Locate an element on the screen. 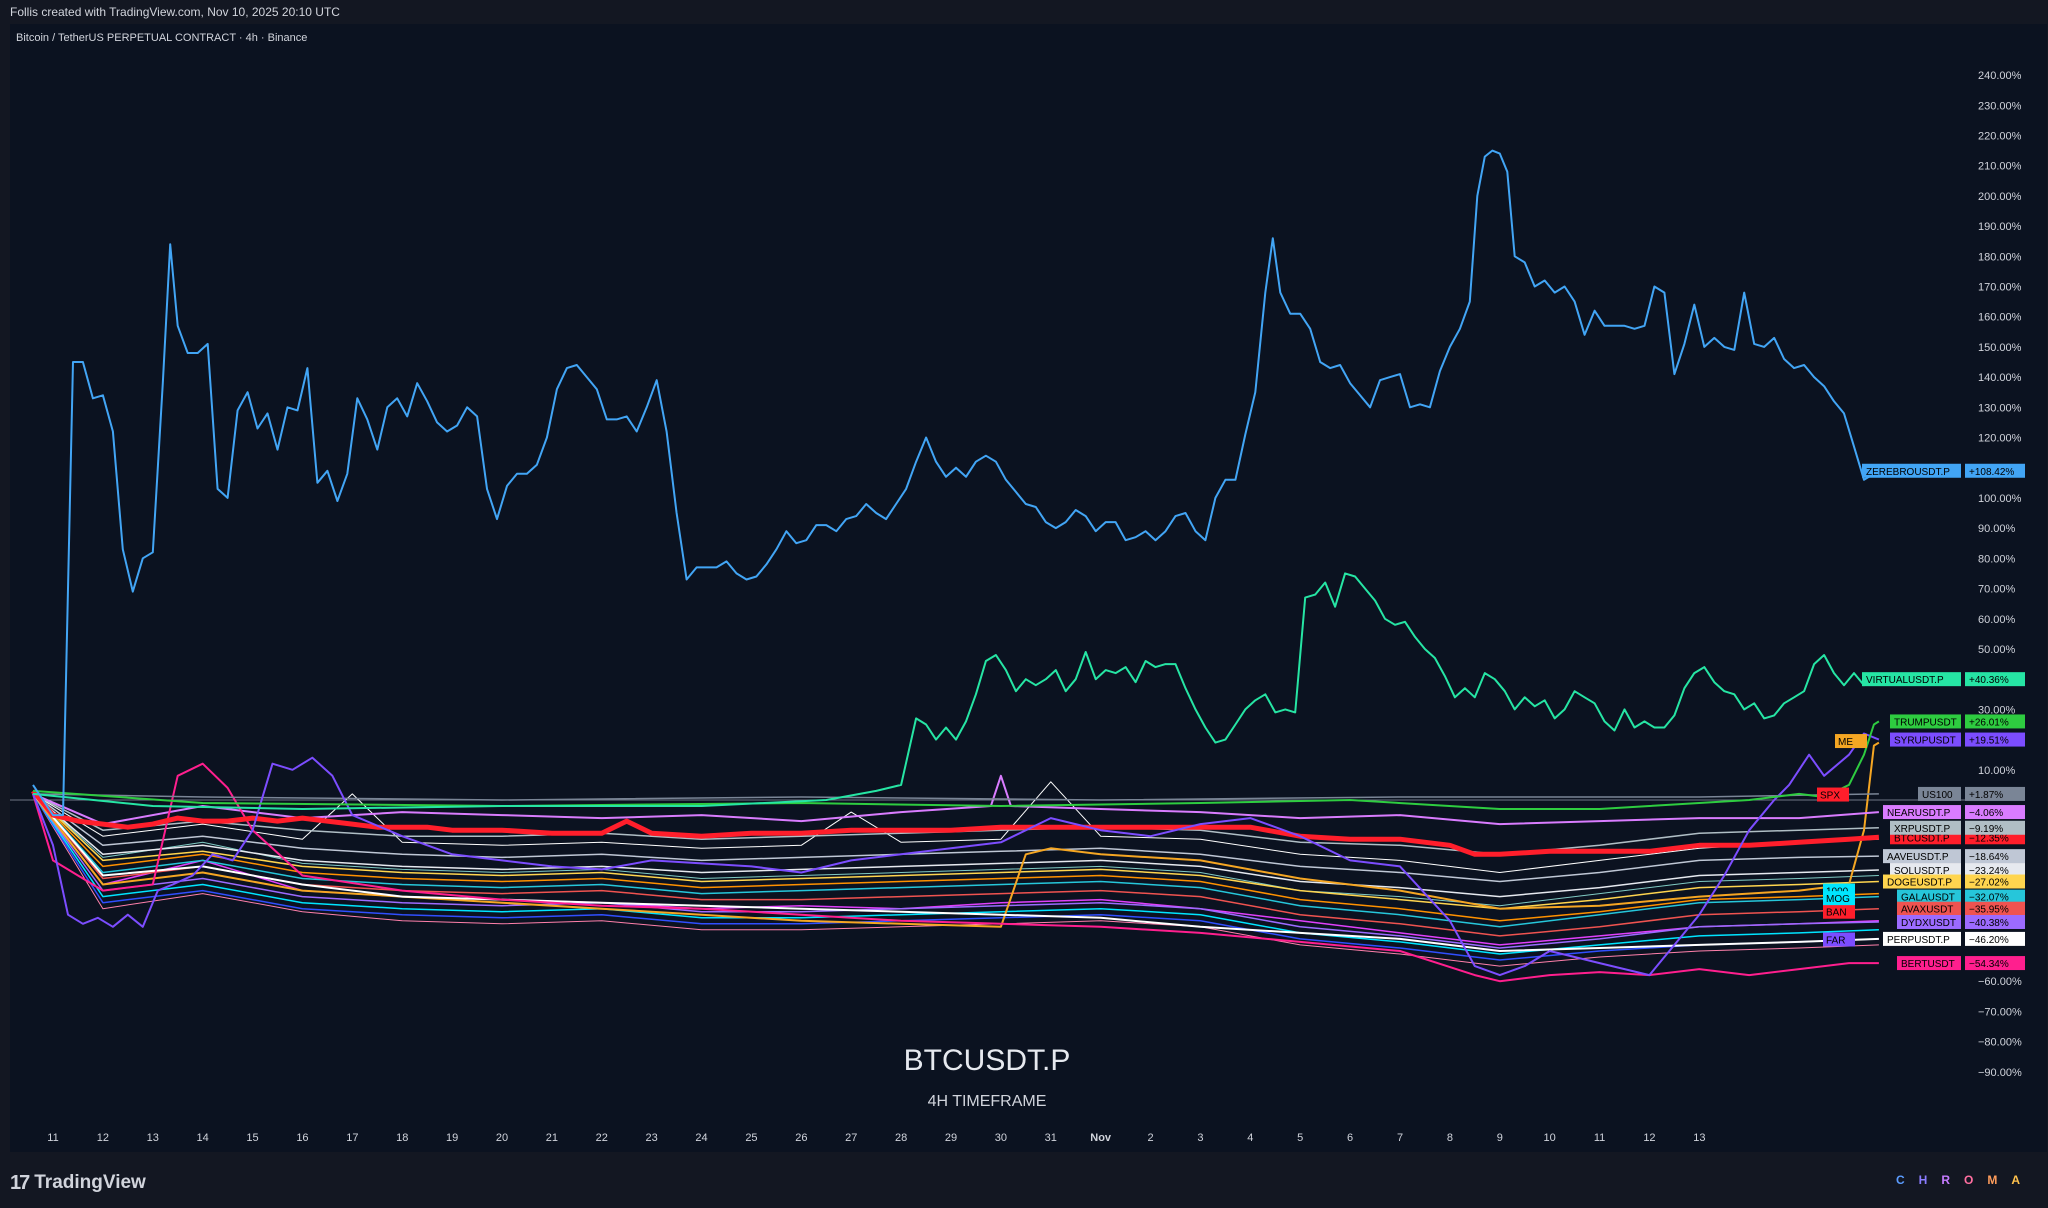 The image size is (2048, 1208). x-tick-label: 24 is located at coordinates (701, 1138).